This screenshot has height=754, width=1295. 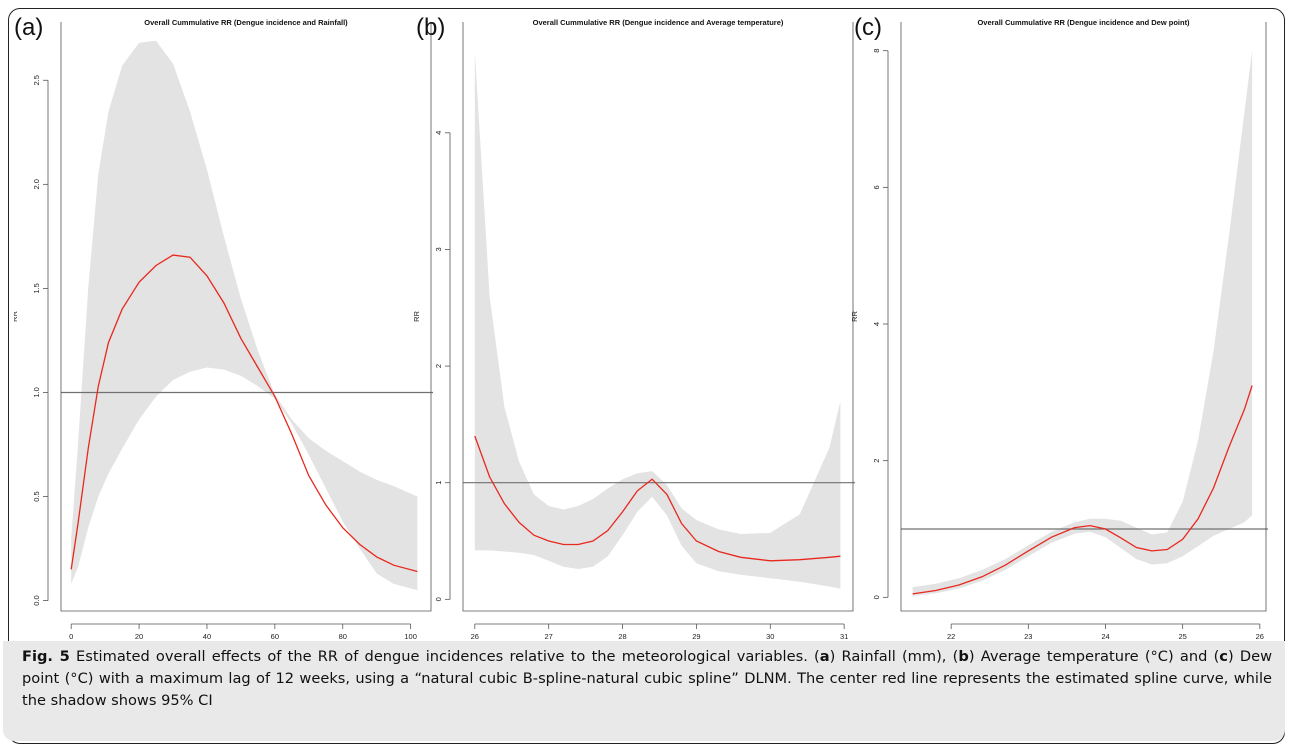 What do you see at coordinates (876, 51) in the screenshot?
I see `y-tick-label: 8` at bounding box center [876, 51].